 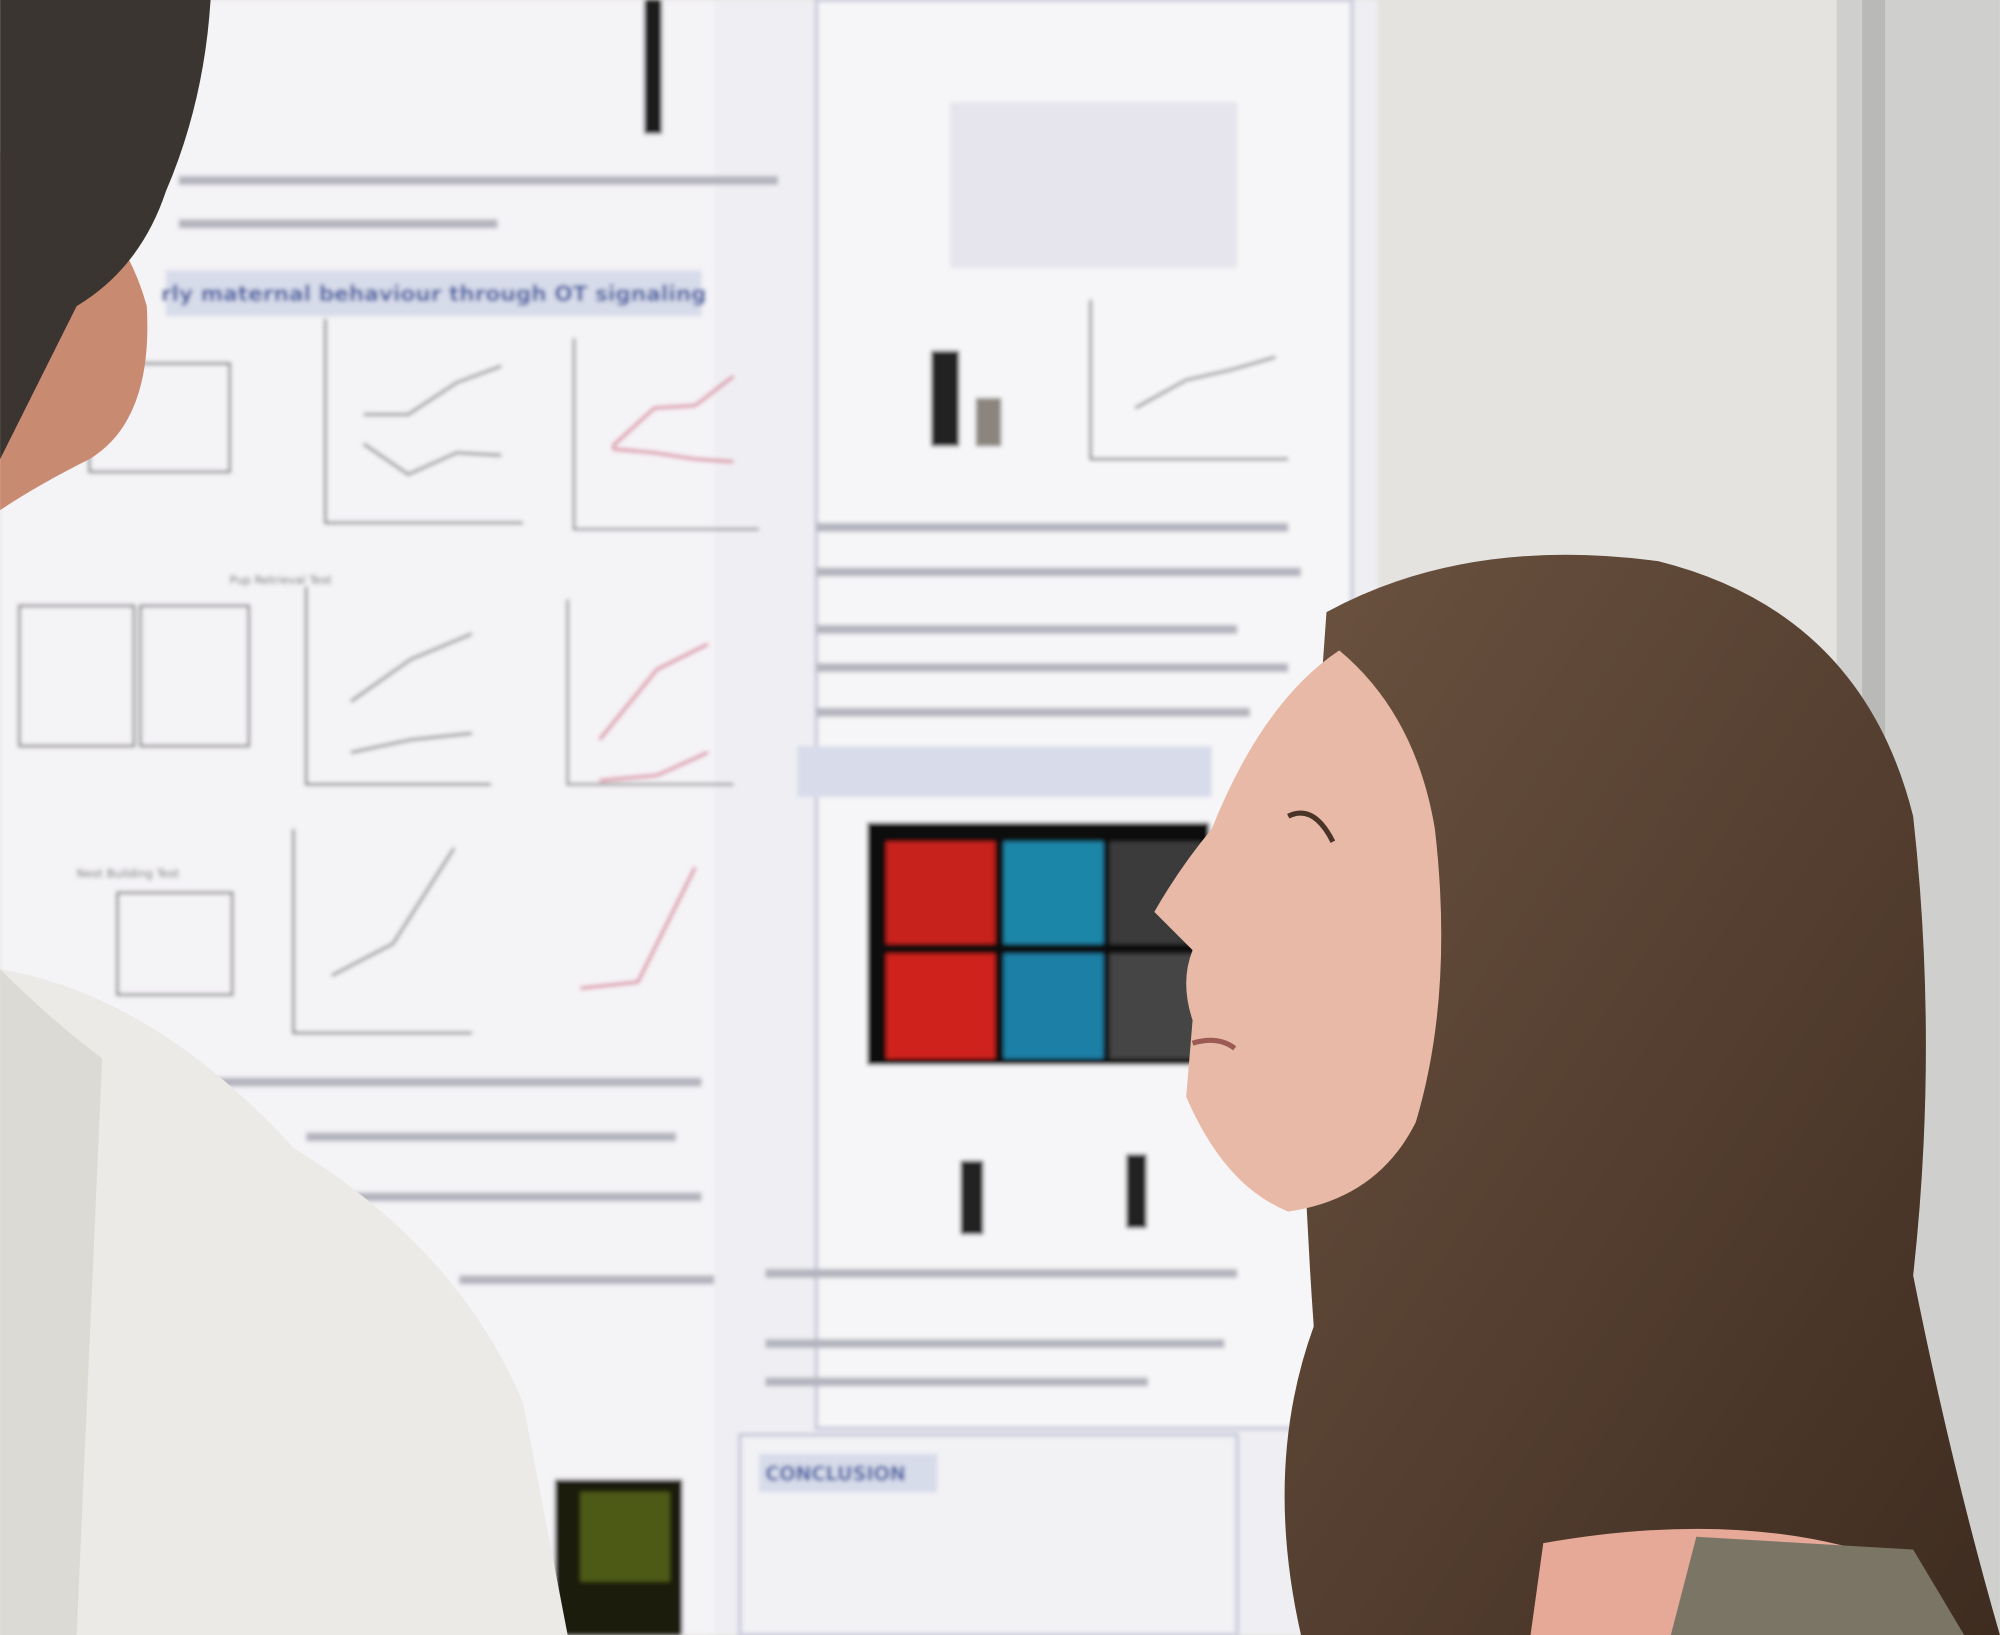 What do you see at coordinates (284, 1302) in the screenshot?
I see `shirt` at bounding box center [284, 1302].